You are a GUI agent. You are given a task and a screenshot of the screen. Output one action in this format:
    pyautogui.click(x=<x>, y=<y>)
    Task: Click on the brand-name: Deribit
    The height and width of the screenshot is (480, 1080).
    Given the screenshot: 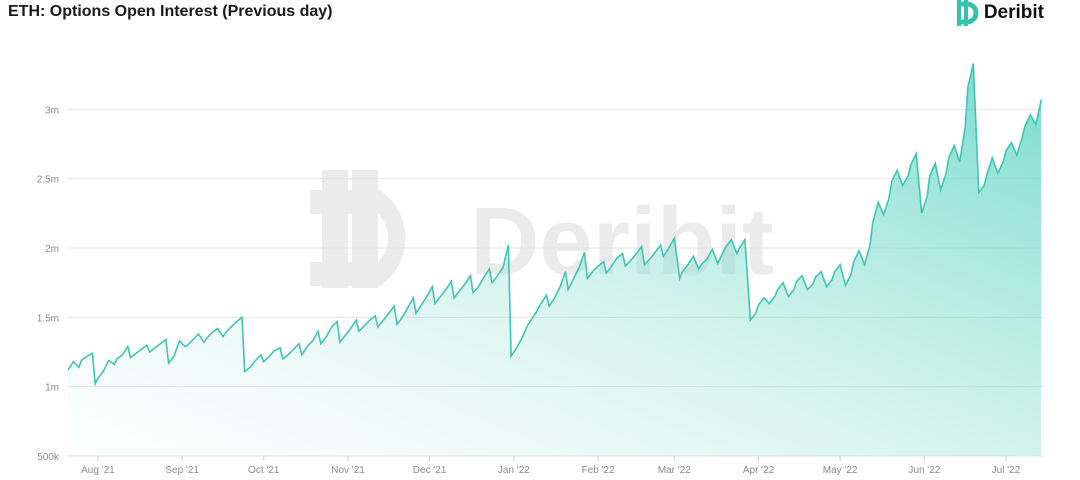 What is the action you would take?
    pyautogui.click(x=1013, y=12)
    